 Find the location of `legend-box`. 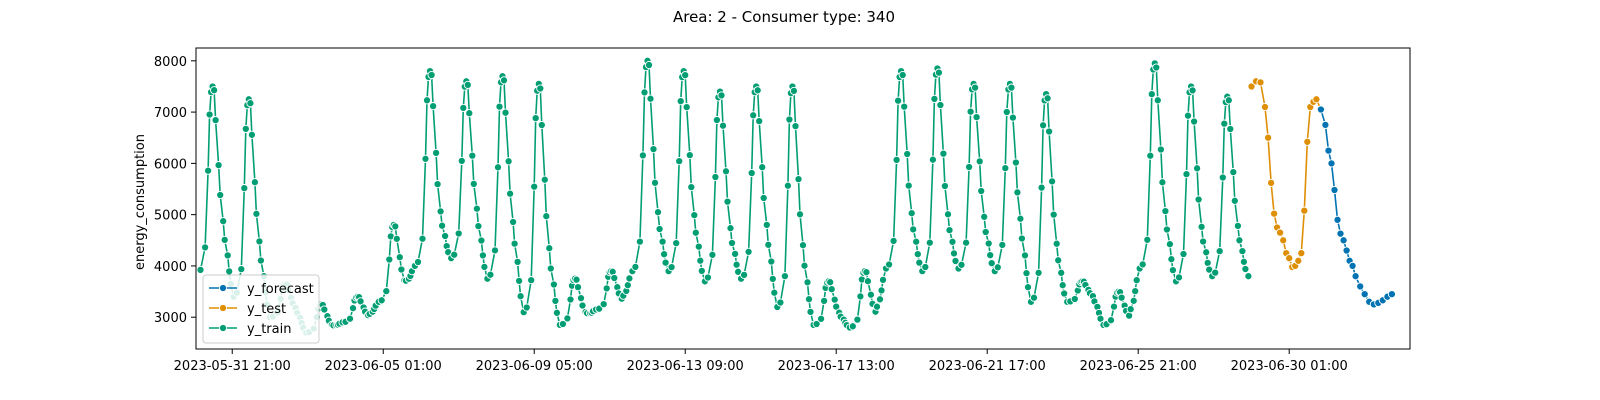

legend-box is located at coordinates (261, 309).